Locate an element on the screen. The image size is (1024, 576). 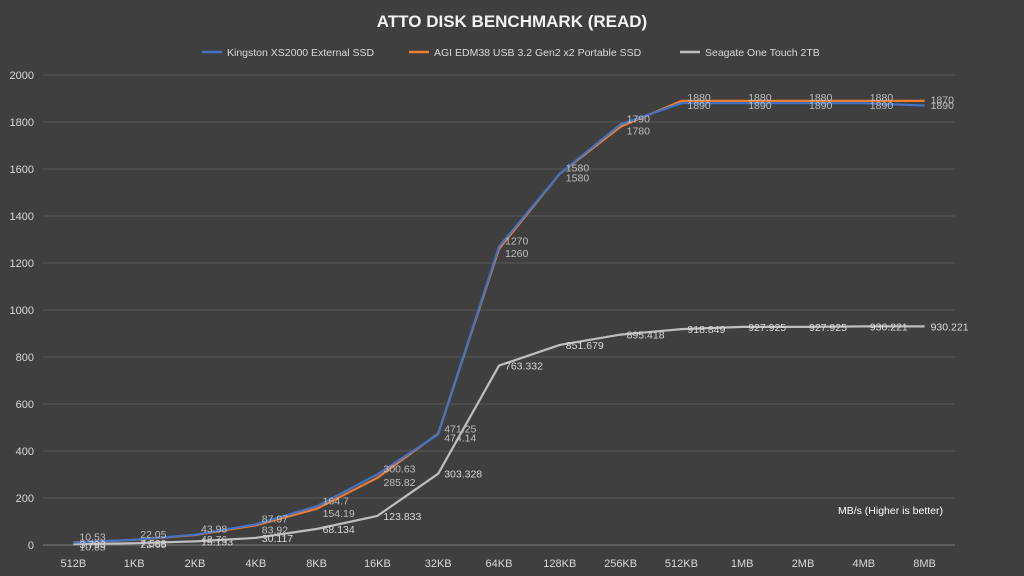
y-tick-label: 400 is located at coordinates (25, 452).